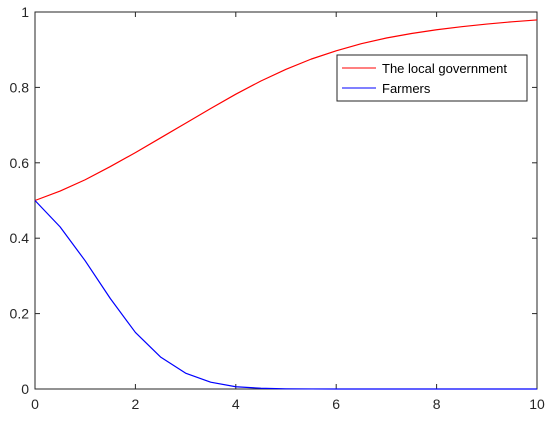 Image resolution: width=550 pixels, height=421 pixels. I want to click on y-tick-label: 0.4, so click(20, 238).